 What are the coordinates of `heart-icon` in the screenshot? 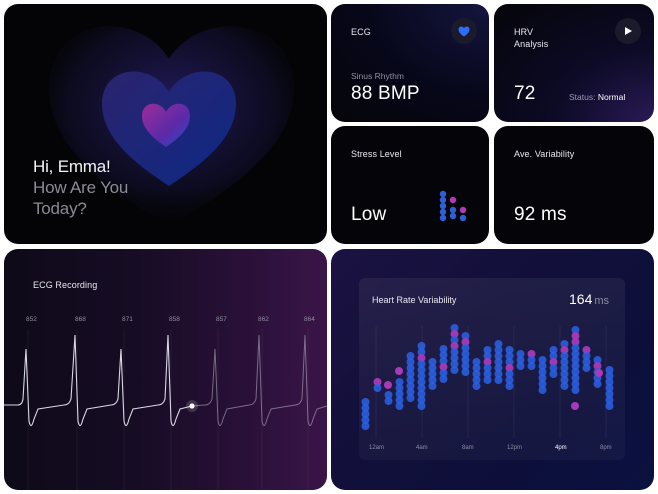 It's located at (464, 31).